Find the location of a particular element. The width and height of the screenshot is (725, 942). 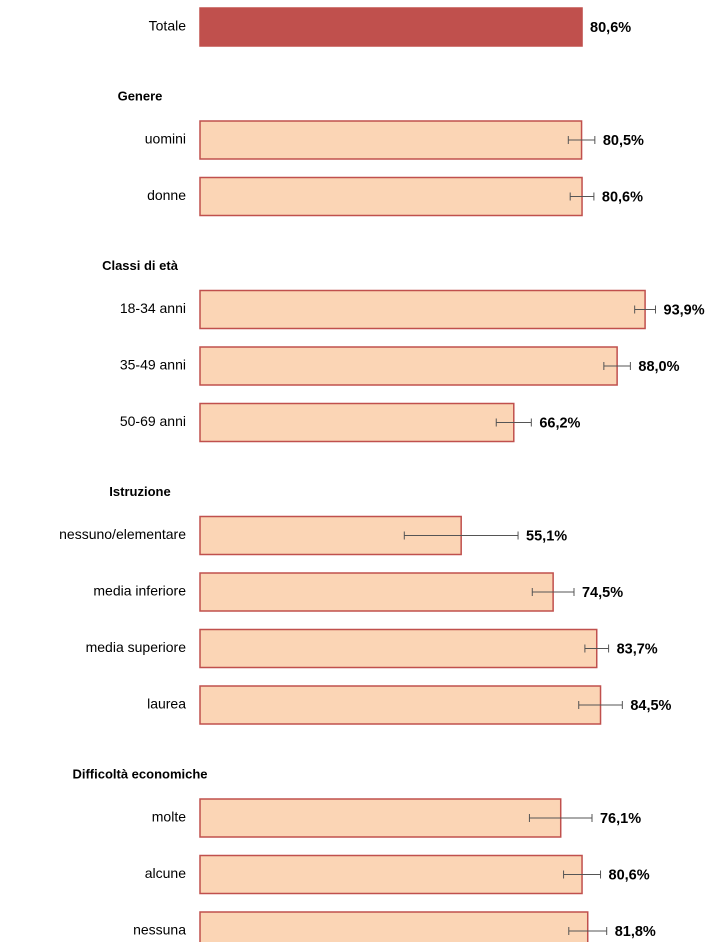

value-label: 81,8% is located at coordinates (635, 932).